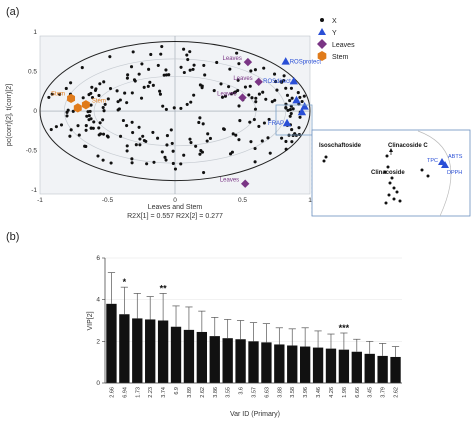 This screenshot has height=421, width=474. Describe the element at coordinates (384, 392) in the screenshot. I see `bar-x-tick-label: 3.79` at that location.